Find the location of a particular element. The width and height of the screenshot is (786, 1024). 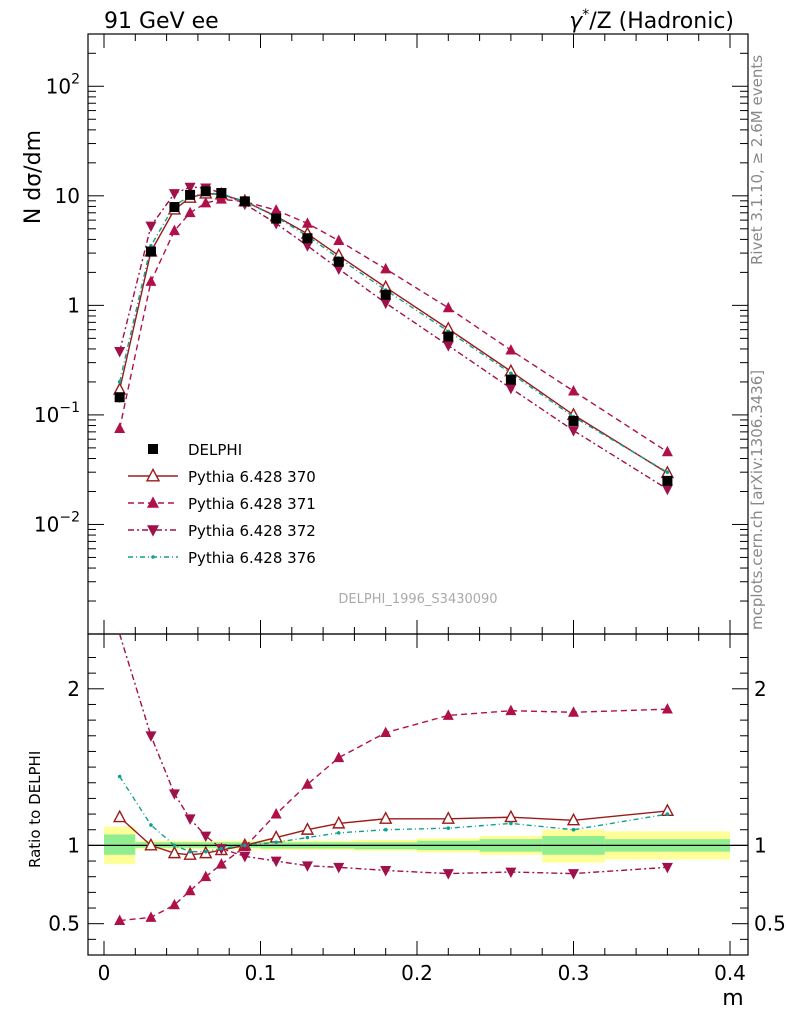

y-tick-label: 1 is located at coordinates (73, 305).